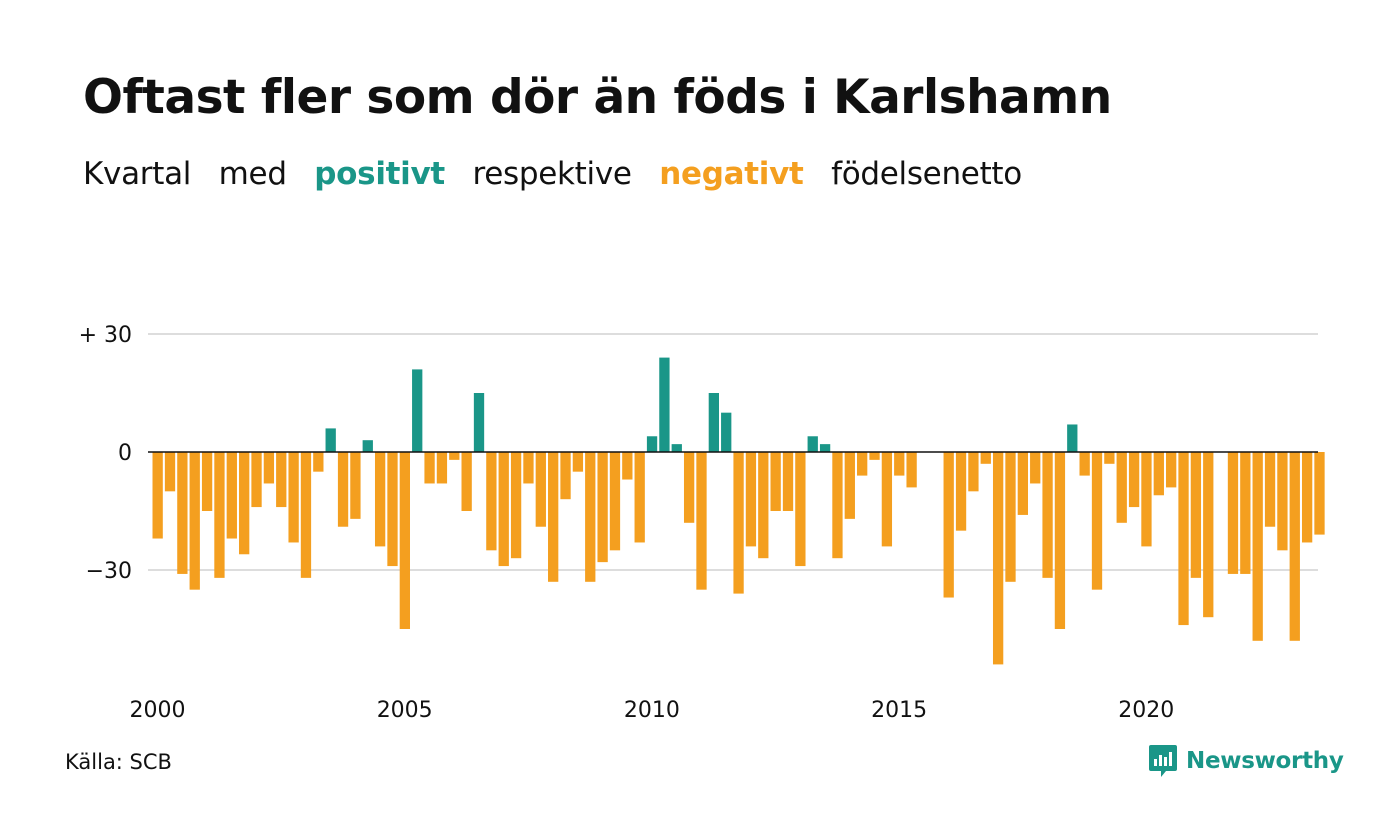 The height and width of the screenshot is (840, 1400). What do you see at coordinates (1307, 497) in the screenshot?
I see `bar-2023Q2` at bounding box center [1307, 497].